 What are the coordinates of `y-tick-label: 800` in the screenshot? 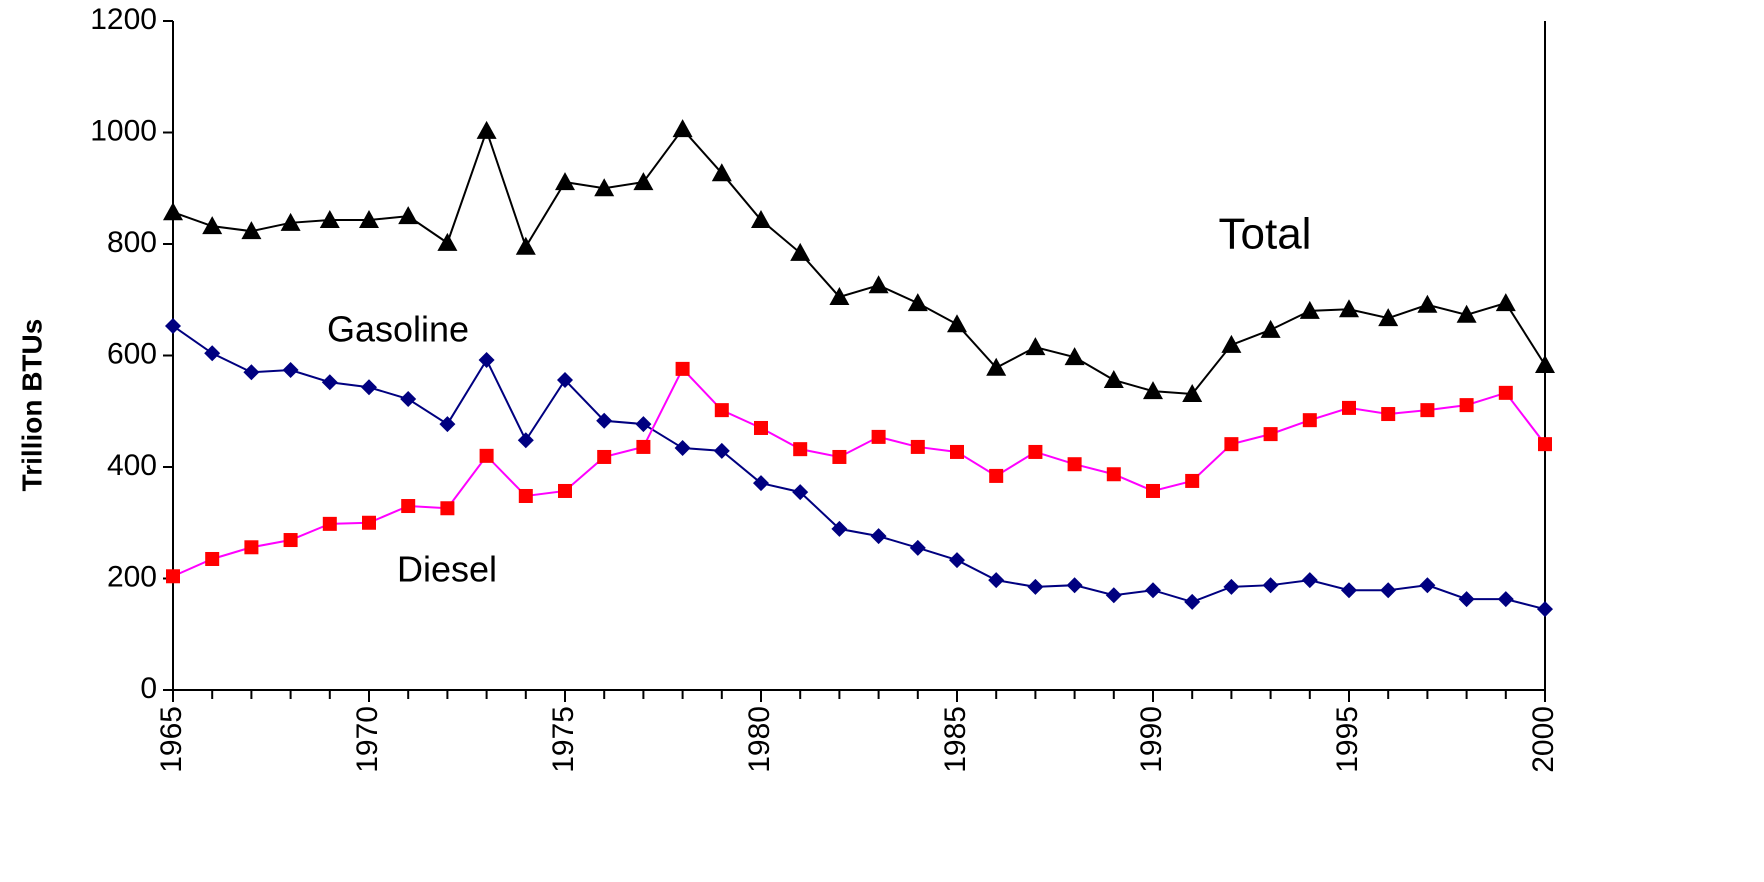 It's located at (132, 242).